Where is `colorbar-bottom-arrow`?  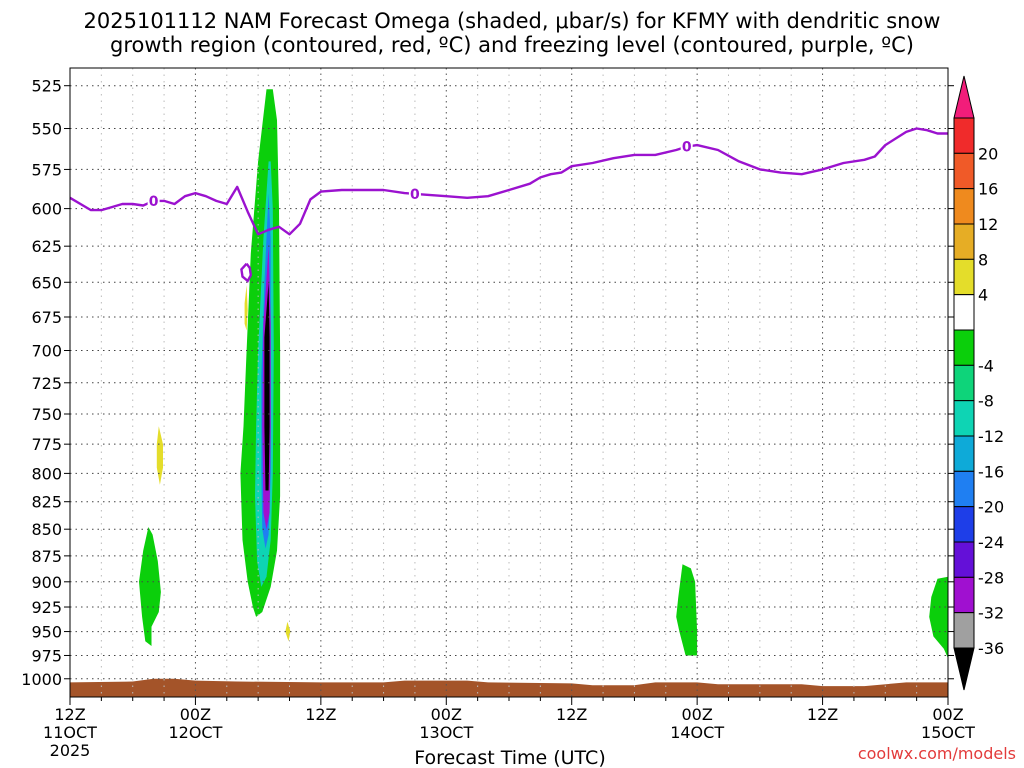 colorbar-bottom-arrow is located at coordinates (964, 669).